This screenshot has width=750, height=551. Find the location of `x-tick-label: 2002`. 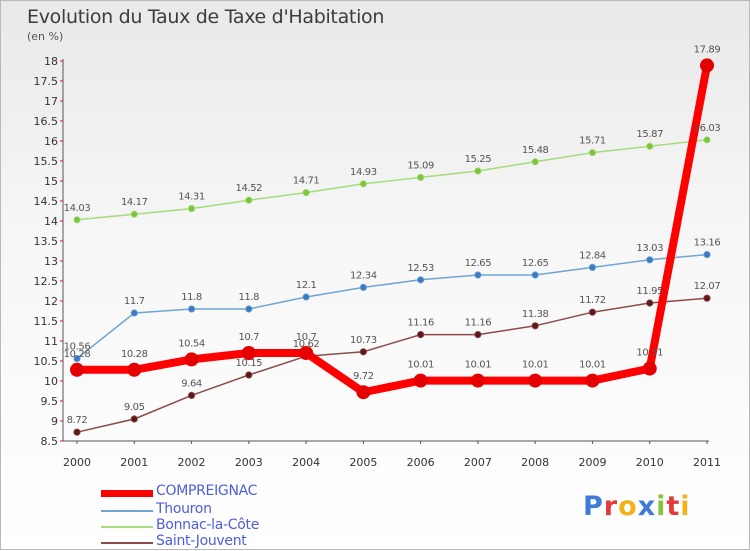

x-tick-label: 2002 is located at coordinates (192, 462).